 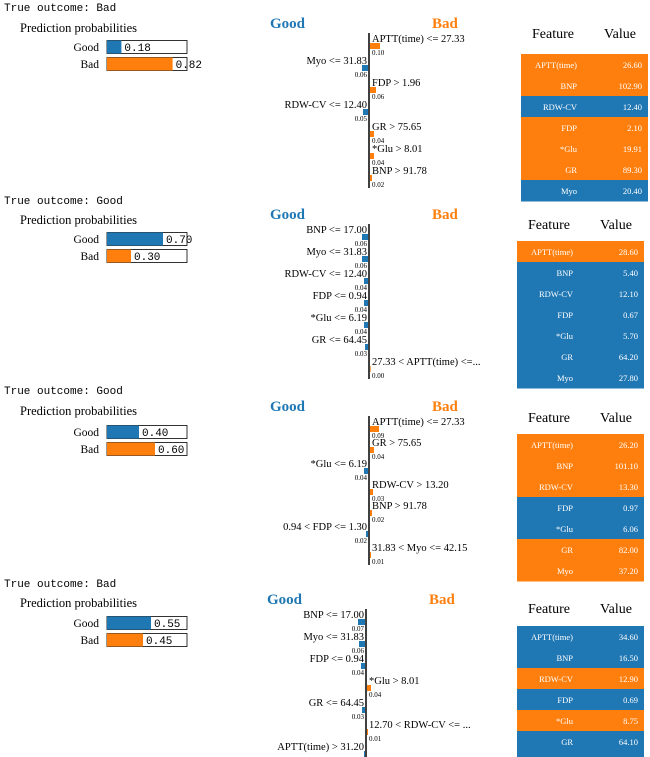 I want to click on probability-label-bad: Bad, so click(x=89, y=257).